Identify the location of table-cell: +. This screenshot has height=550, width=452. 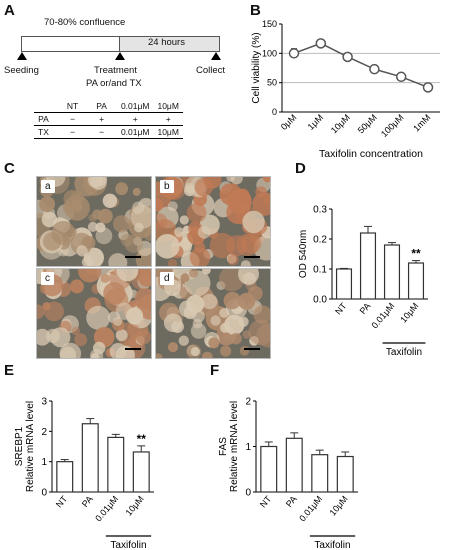
(168, 119).